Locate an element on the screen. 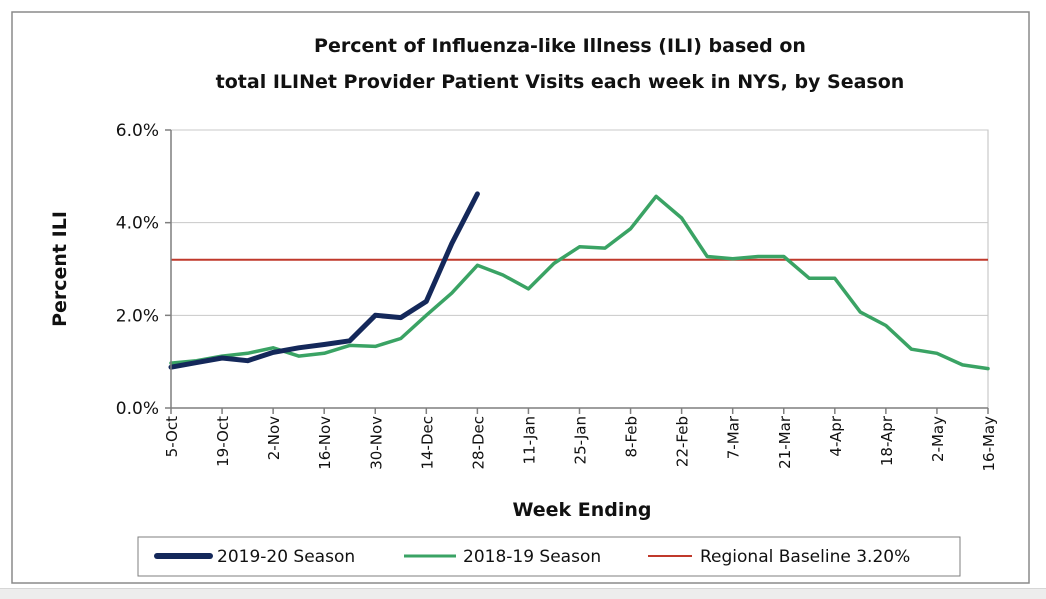 The image size is (1046, 599). x-tick-label: 16-May is located at coordinates (989, 444).